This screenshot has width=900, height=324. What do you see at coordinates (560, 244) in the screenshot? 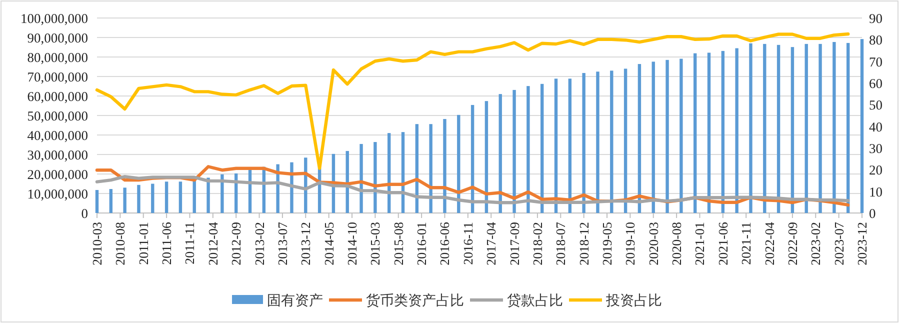
I see `x-tick-label: 2018-07` at bounding box center [560, 244].